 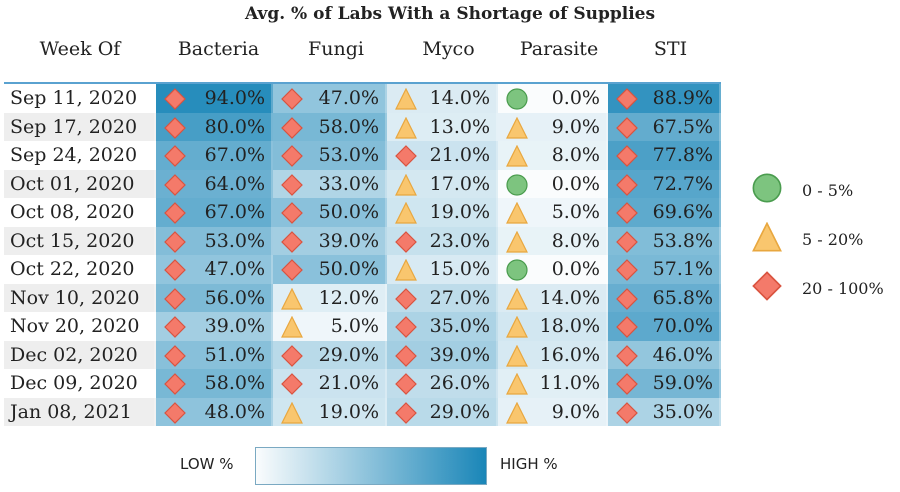 I want to click on table-row: Nov 20, 2020 39.0% 5.0% 35.0% 18.0% 70.0%, so click(x=362, y=326).